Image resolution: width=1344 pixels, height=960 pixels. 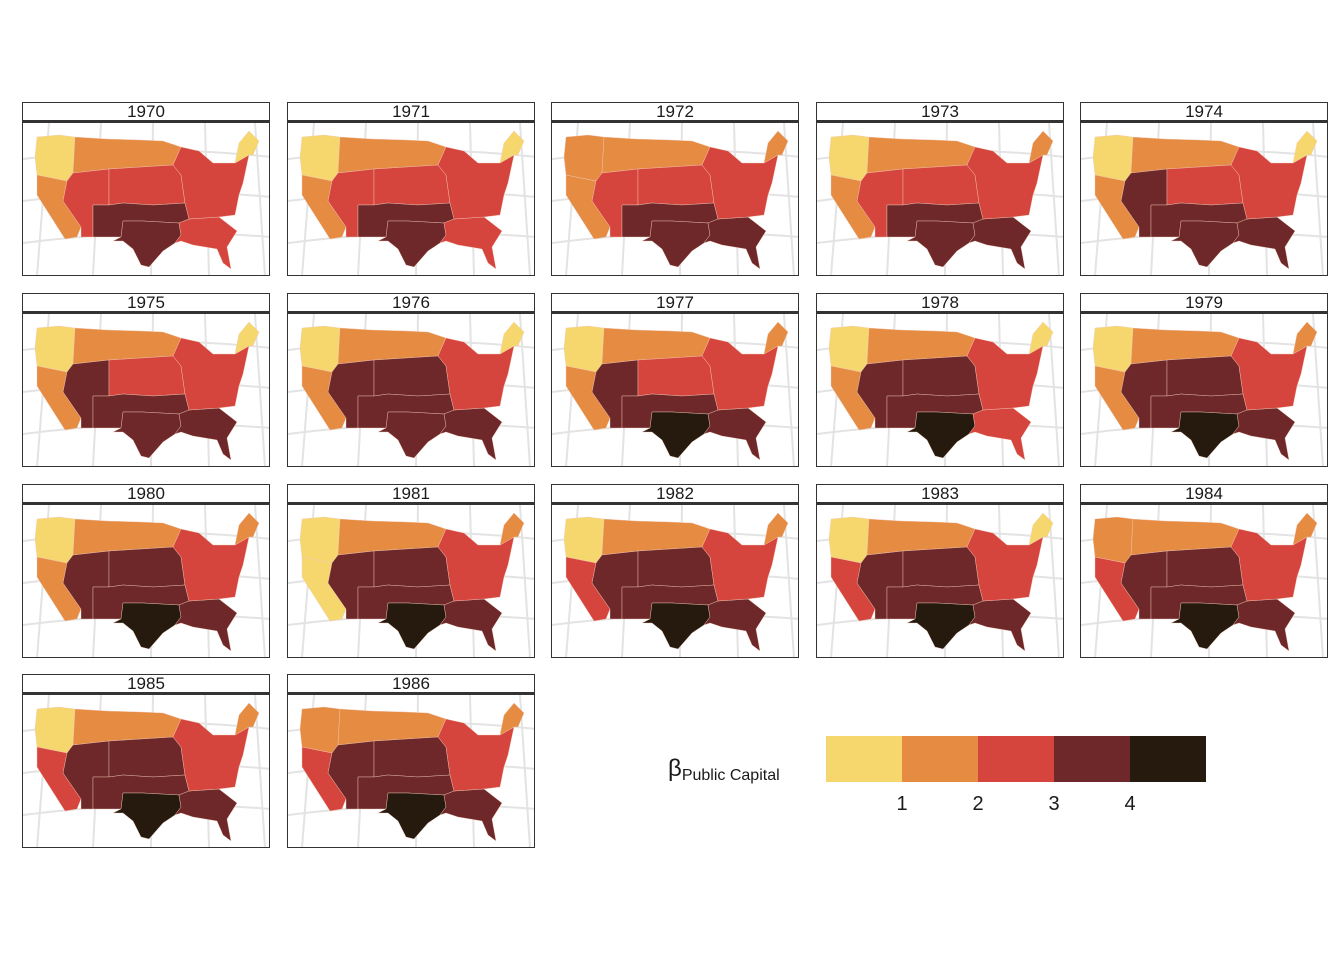 I want to click on map-panel-1977: 1977, so click(x=675, y=380).